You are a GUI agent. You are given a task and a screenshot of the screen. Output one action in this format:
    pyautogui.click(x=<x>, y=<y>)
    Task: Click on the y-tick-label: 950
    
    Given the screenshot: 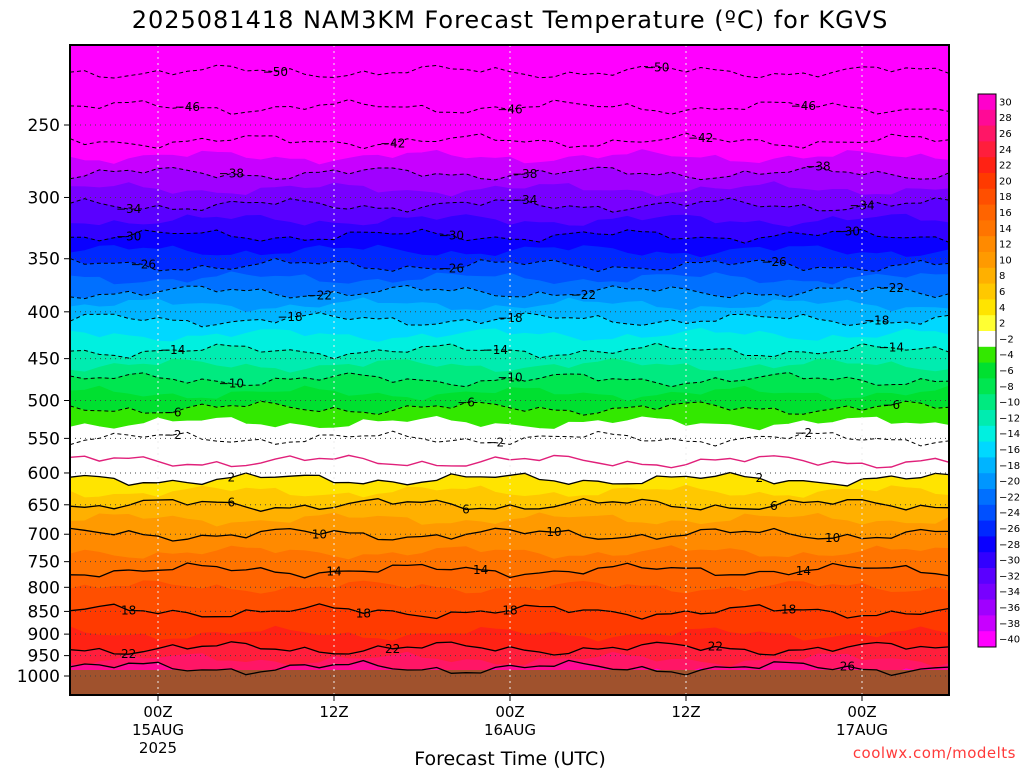 What is the action you would take?
    pyautogui.click(x=44, y=657)
    